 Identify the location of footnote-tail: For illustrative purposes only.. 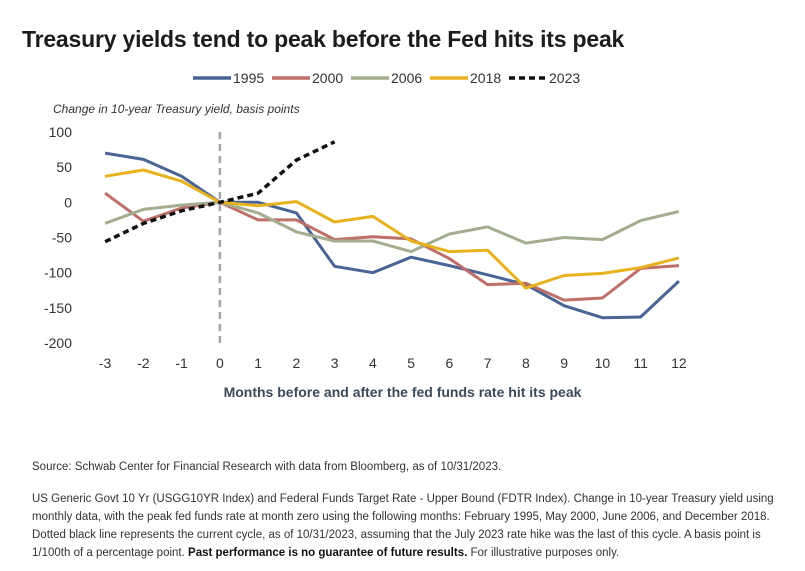
(545, 553).